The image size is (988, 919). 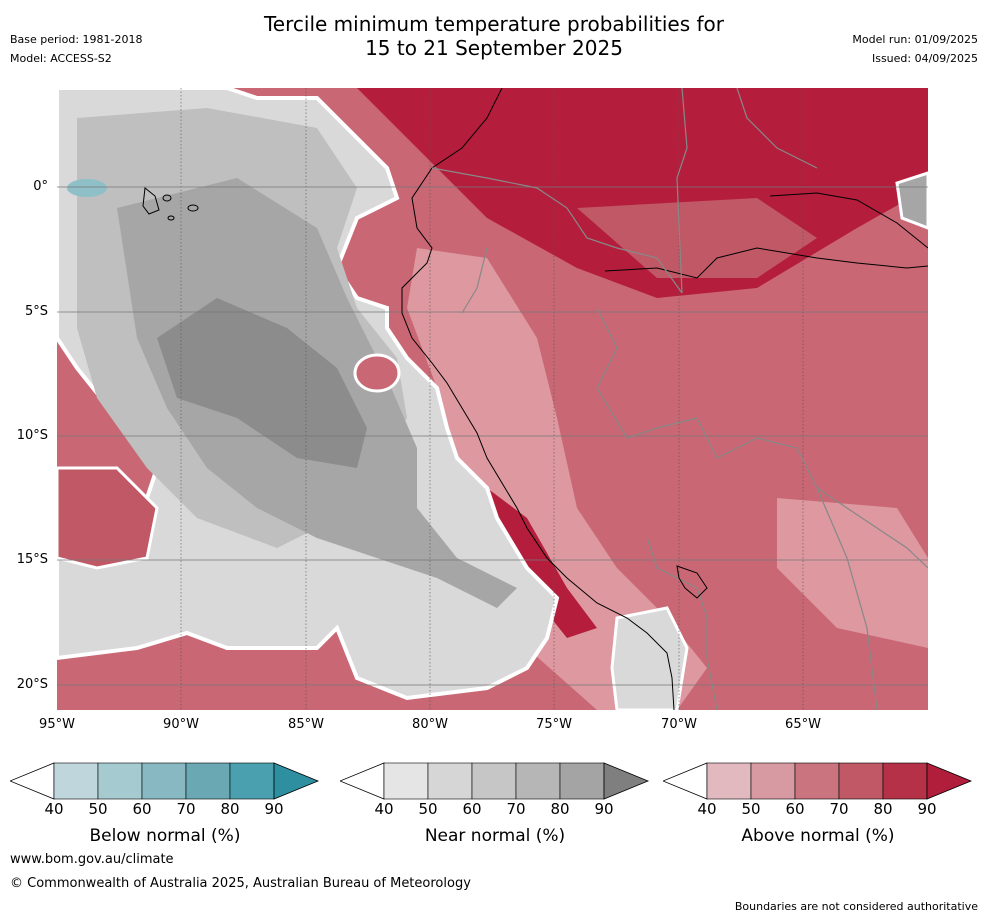 What do you see at coordinates (803, 724) in the screenshot?
I see `lon-label-65w: 65°W` at bounding box center [803, 724].